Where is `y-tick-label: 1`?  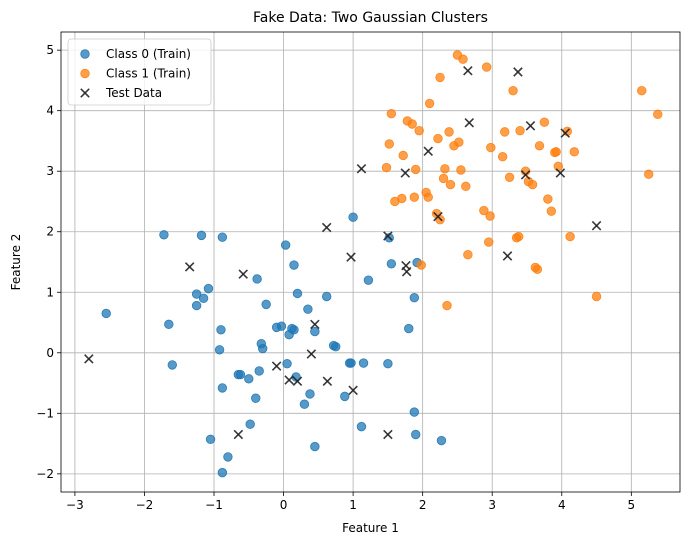 y-tick-label: 1 is located at coordinates (50, 292).